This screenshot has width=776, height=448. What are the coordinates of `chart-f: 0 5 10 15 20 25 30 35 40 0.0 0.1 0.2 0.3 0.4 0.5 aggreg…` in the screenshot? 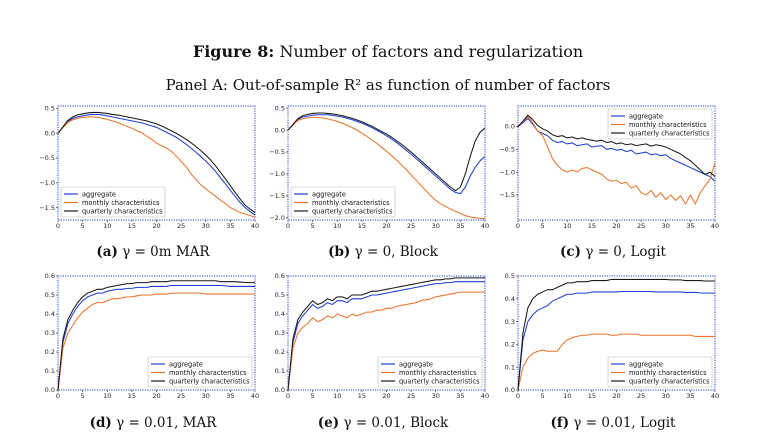 It's located at (608, 336).